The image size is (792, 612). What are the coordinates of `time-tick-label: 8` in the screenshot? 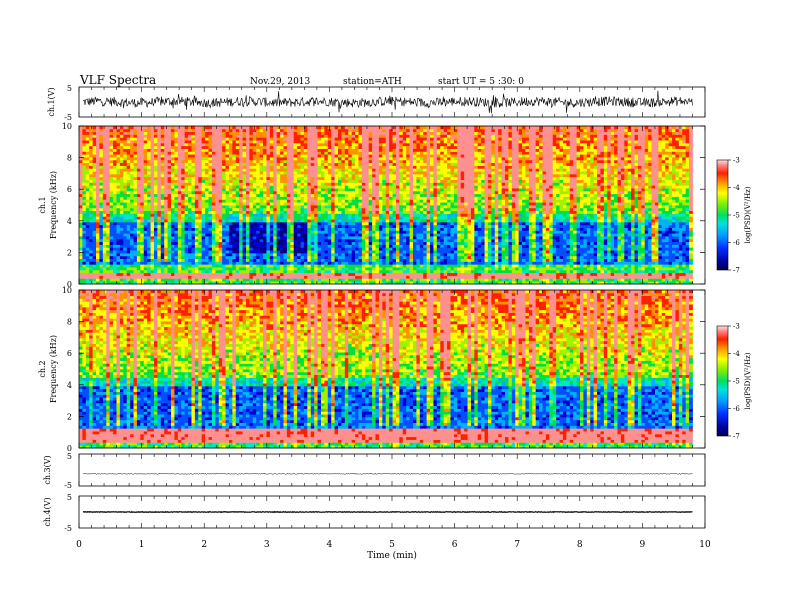 It's located at (580, 545).